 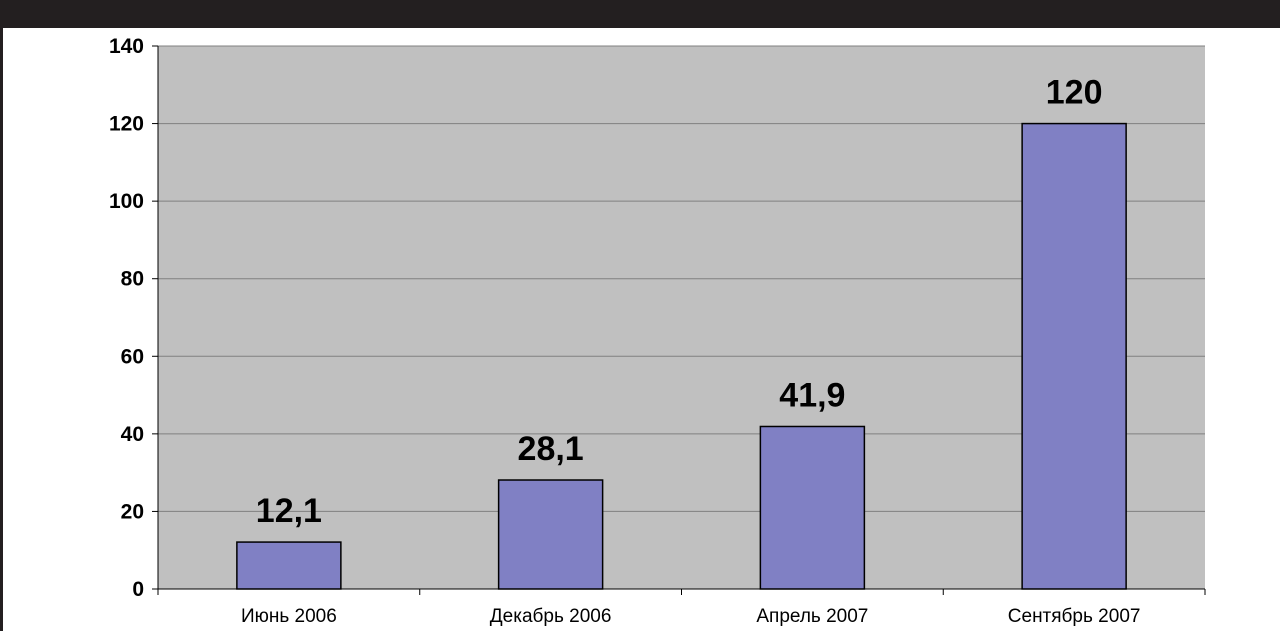 What do you see at coordinates (138, 589) in the screenshot?
I see `y-tick-label: 0` at bounding box center [138, 589].